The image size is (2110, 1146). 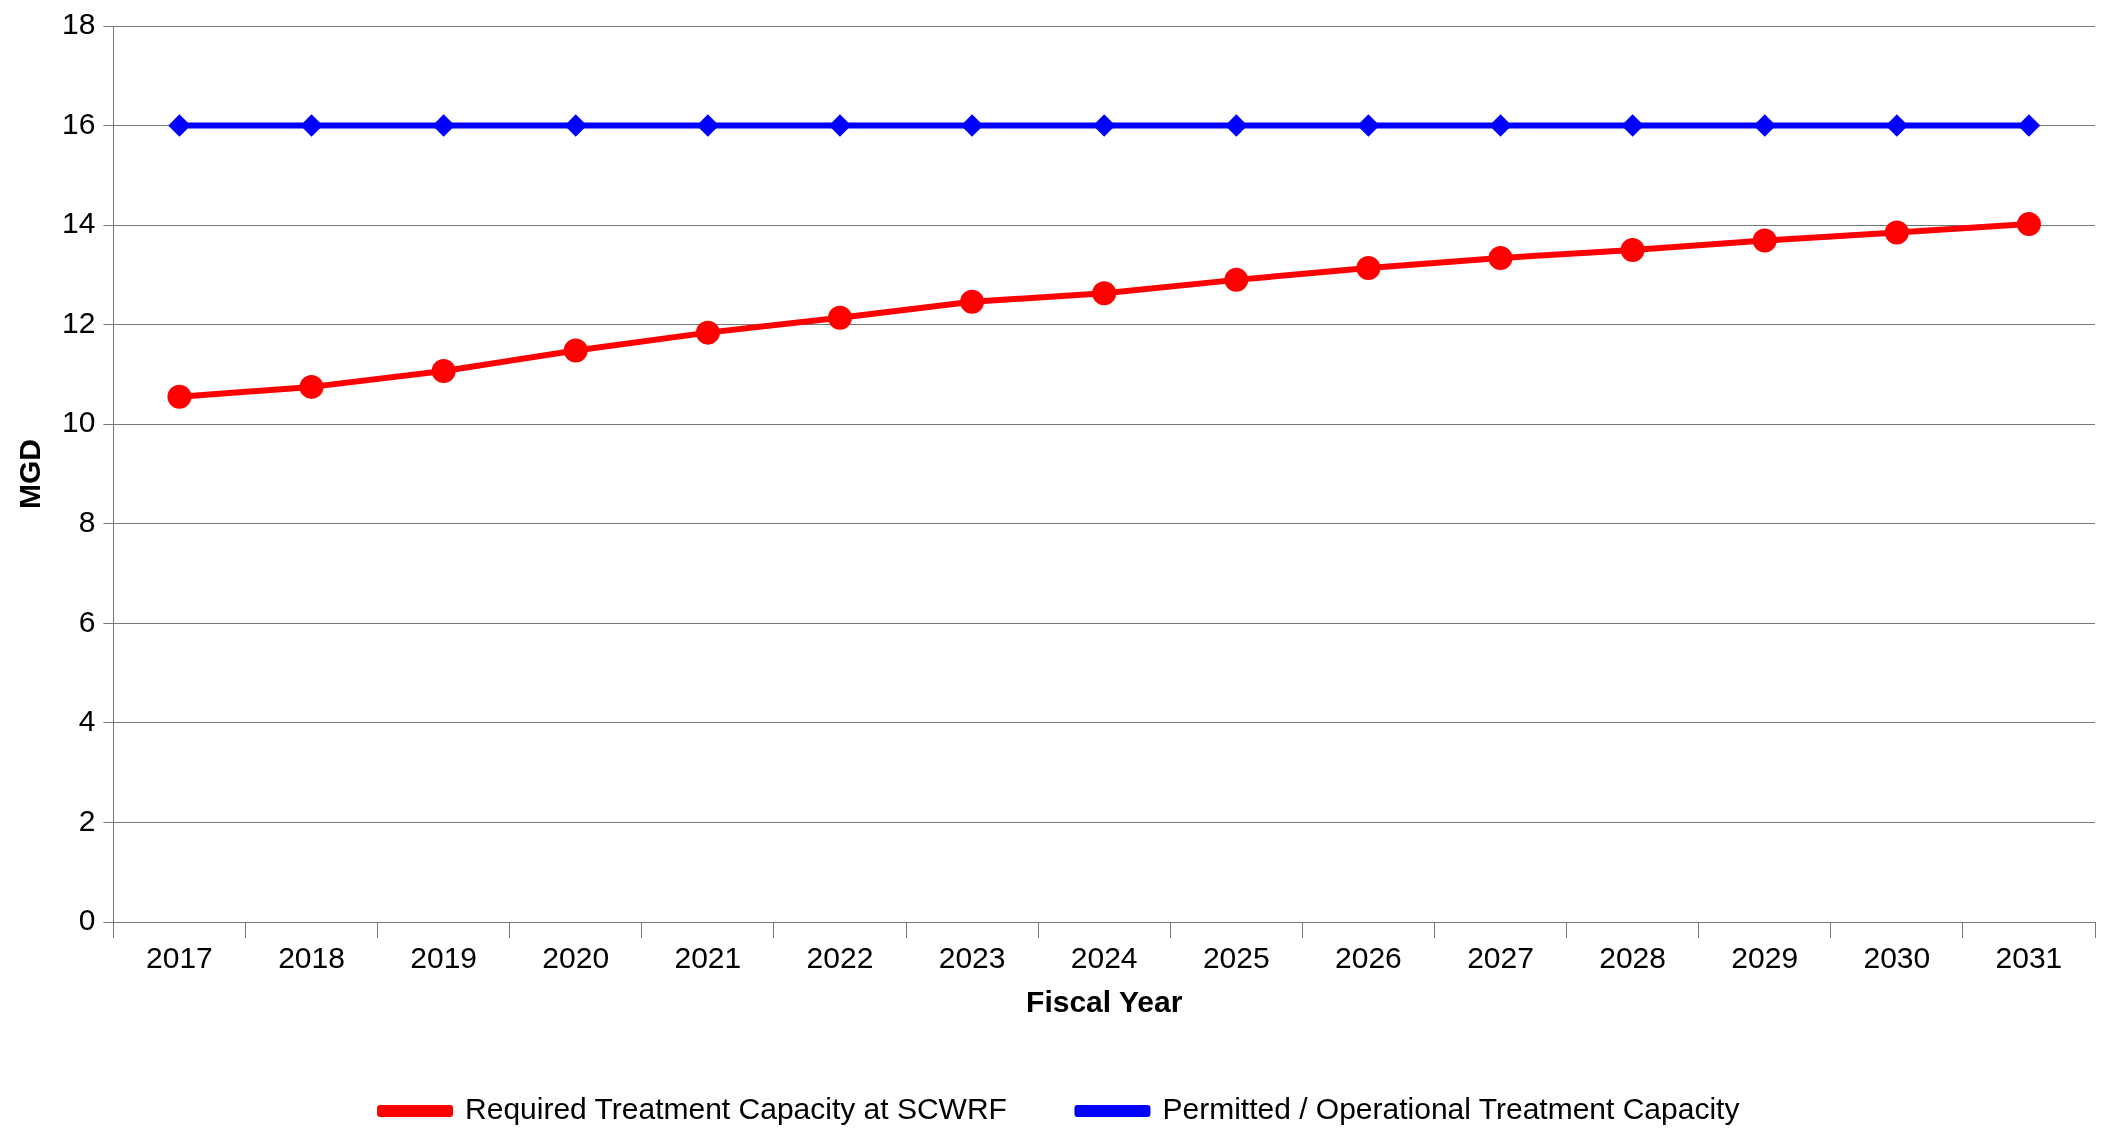 What do you see at coordinates (87, 721) in the screenshot?
I see `y-tick-label: 4` at bounding box center [87, 721].